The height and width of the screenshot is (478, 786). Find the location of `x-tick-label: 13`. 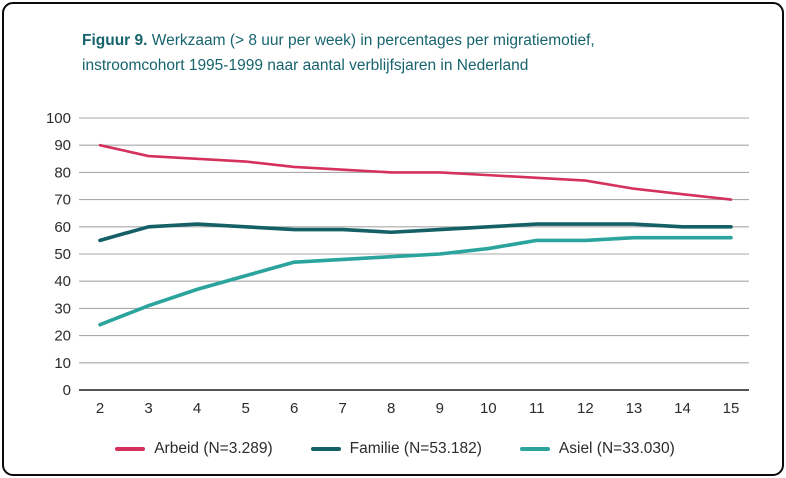

x-tick-label: 13 is located at coordinates (634, 408).